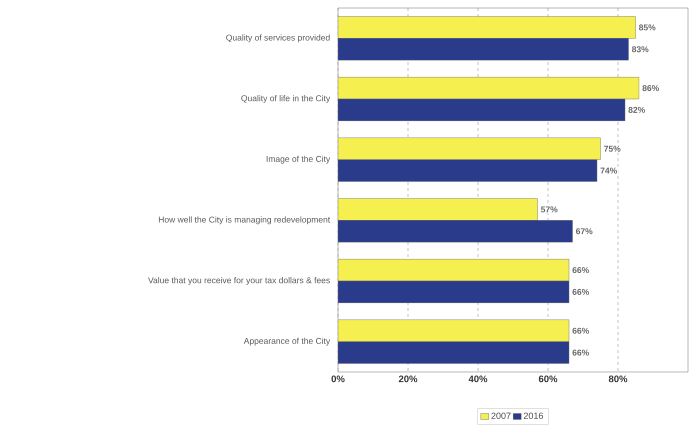  Describe the element at coordinates (278, 38) in the screenshot. I see `y-tick-label: Quality of services provided` at that location.